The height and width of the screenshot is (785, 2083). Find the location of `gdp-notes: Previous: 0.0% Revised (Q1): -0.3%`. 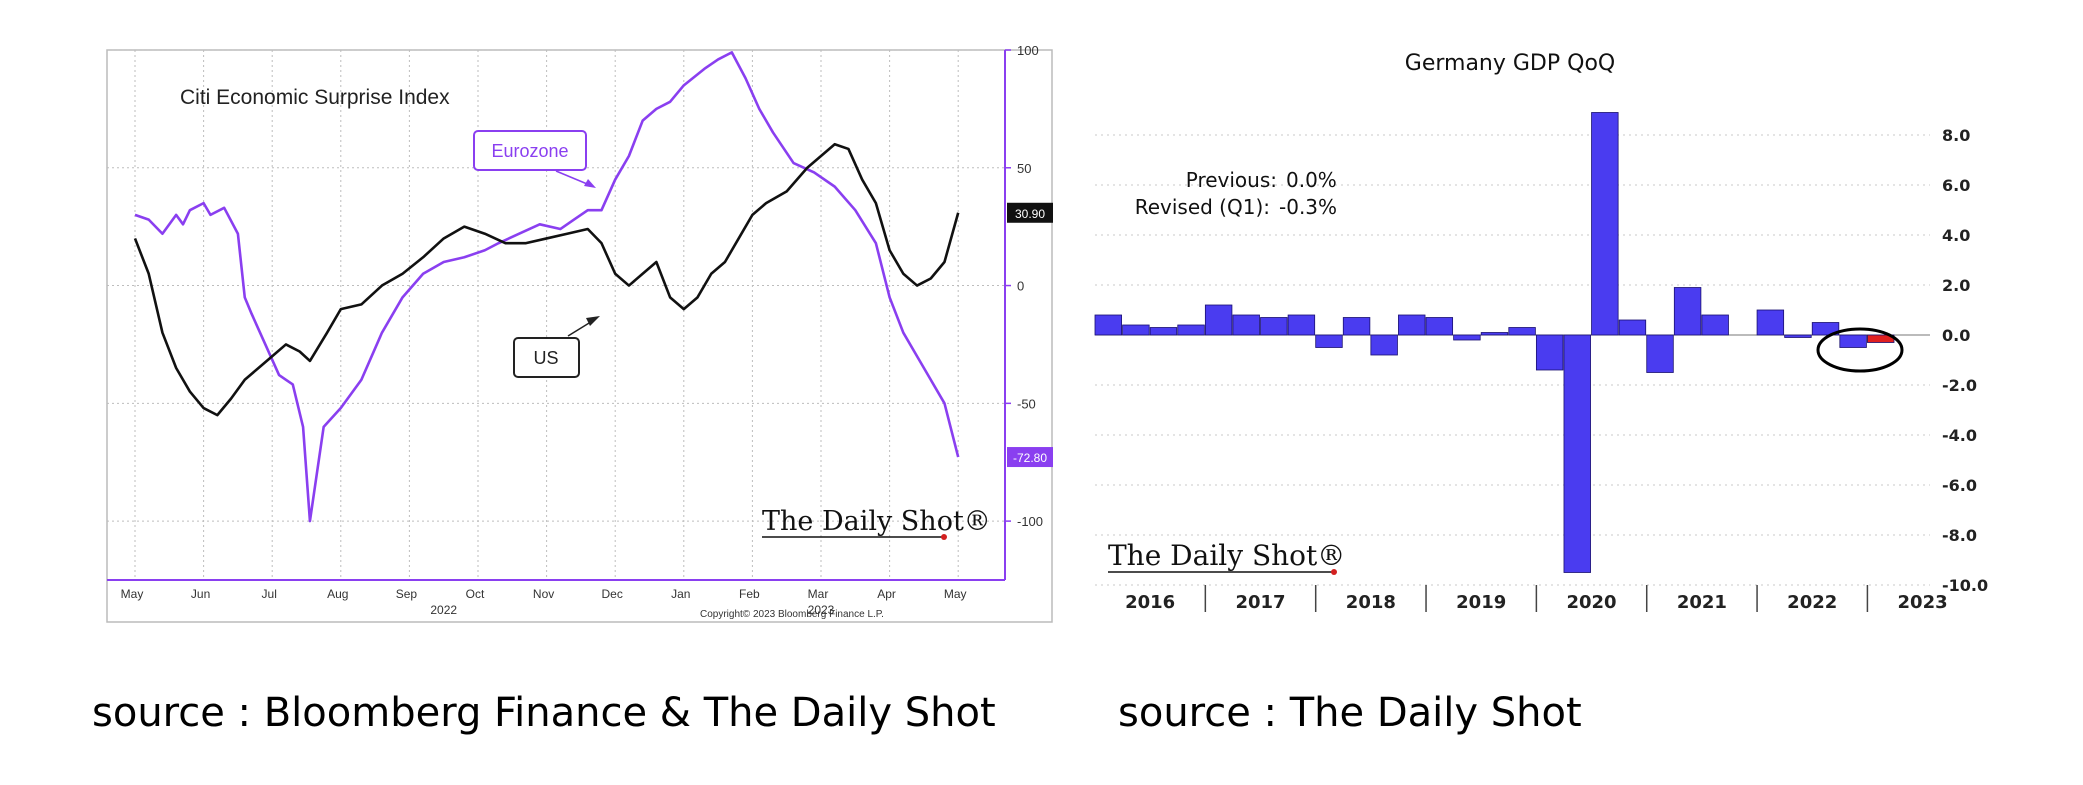

gdp-notes: Previous: 0.0% Revised (Q1): -0.3% is located at coordinates (1236, 193).